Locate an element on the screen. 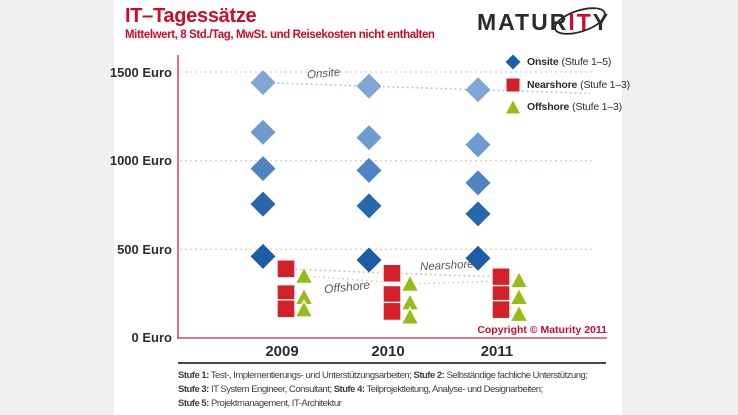 The width and height of the screenshot is (738, 415). legend-label-onsite: Onsite (Stufe 1–5) is located at coordinates (569, 62).